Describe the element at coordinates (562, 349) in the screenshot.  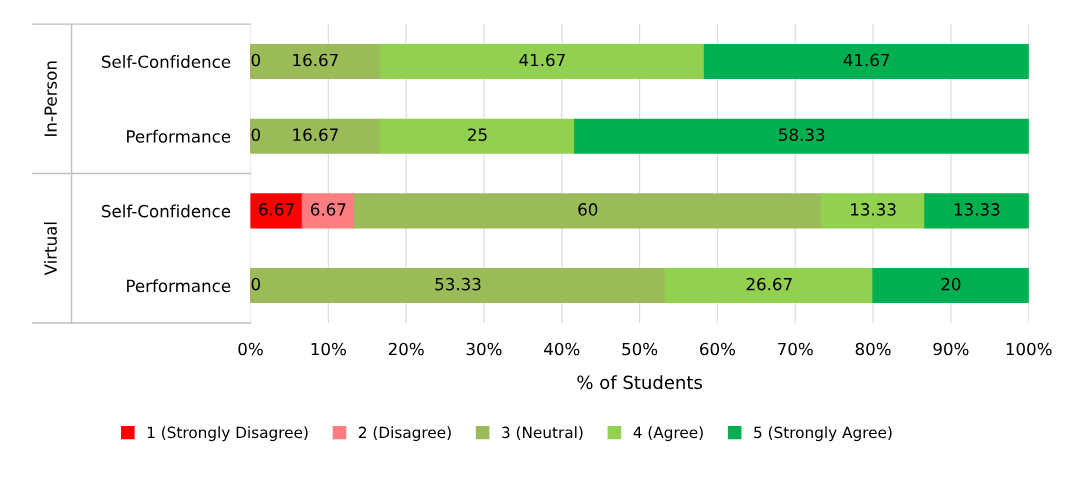
I see `x-tick-label: 40%` at that location.